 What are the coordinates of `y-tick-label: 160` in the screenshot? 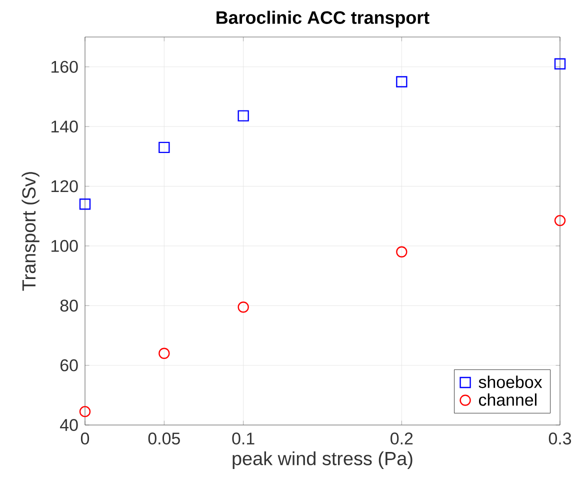 It's located at (65, 66).